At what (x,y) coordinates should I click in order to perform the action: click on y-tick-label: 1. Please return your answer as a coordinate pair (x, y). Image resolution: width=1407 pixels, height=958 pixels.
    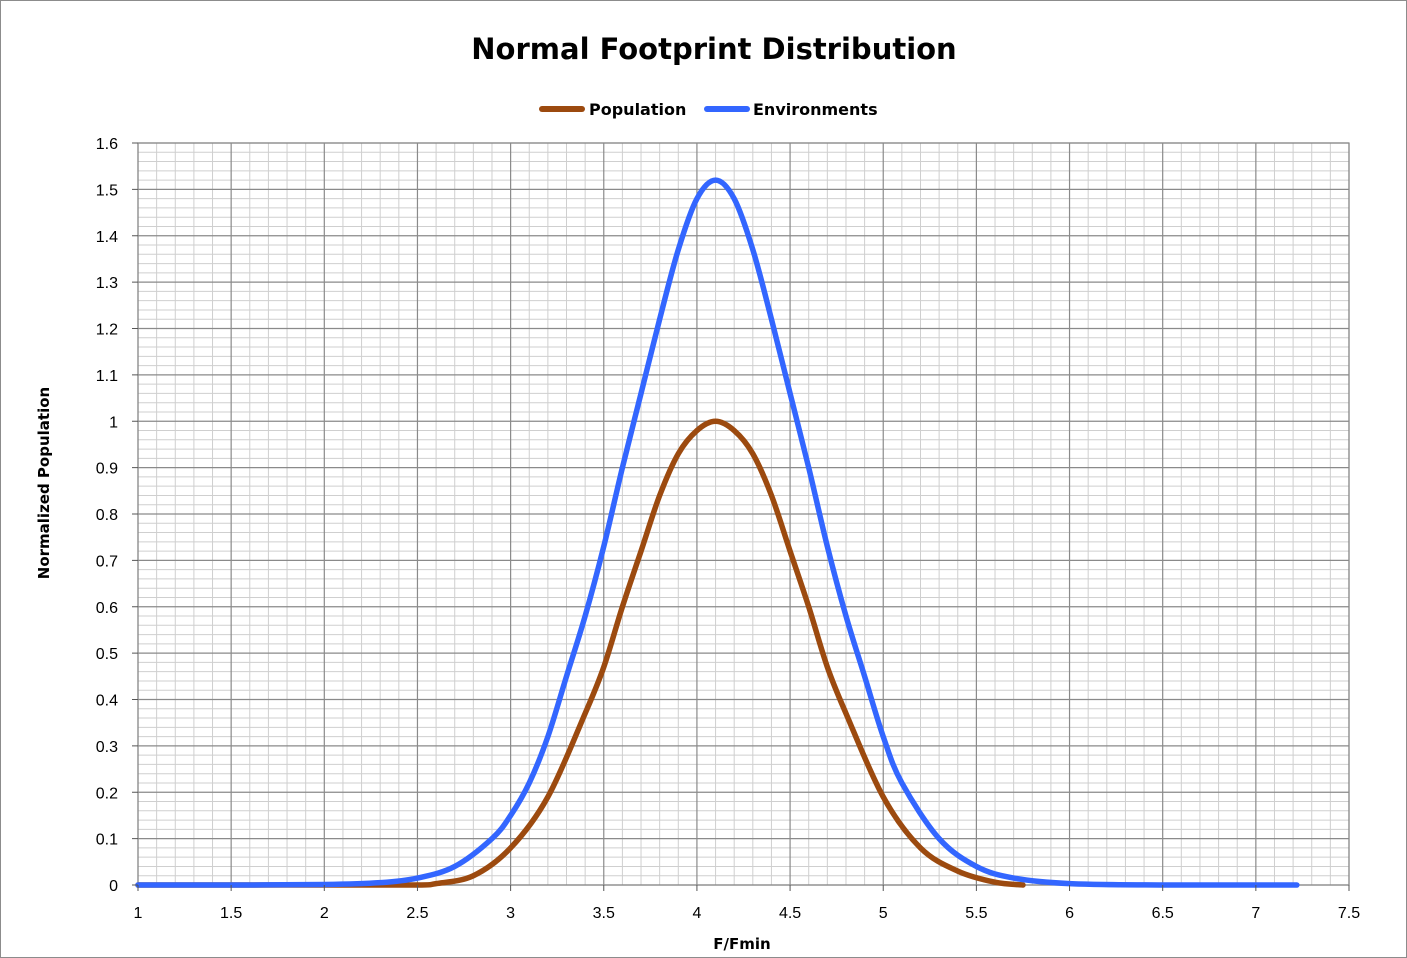
    Looking at the image, I should click on (113, 422).